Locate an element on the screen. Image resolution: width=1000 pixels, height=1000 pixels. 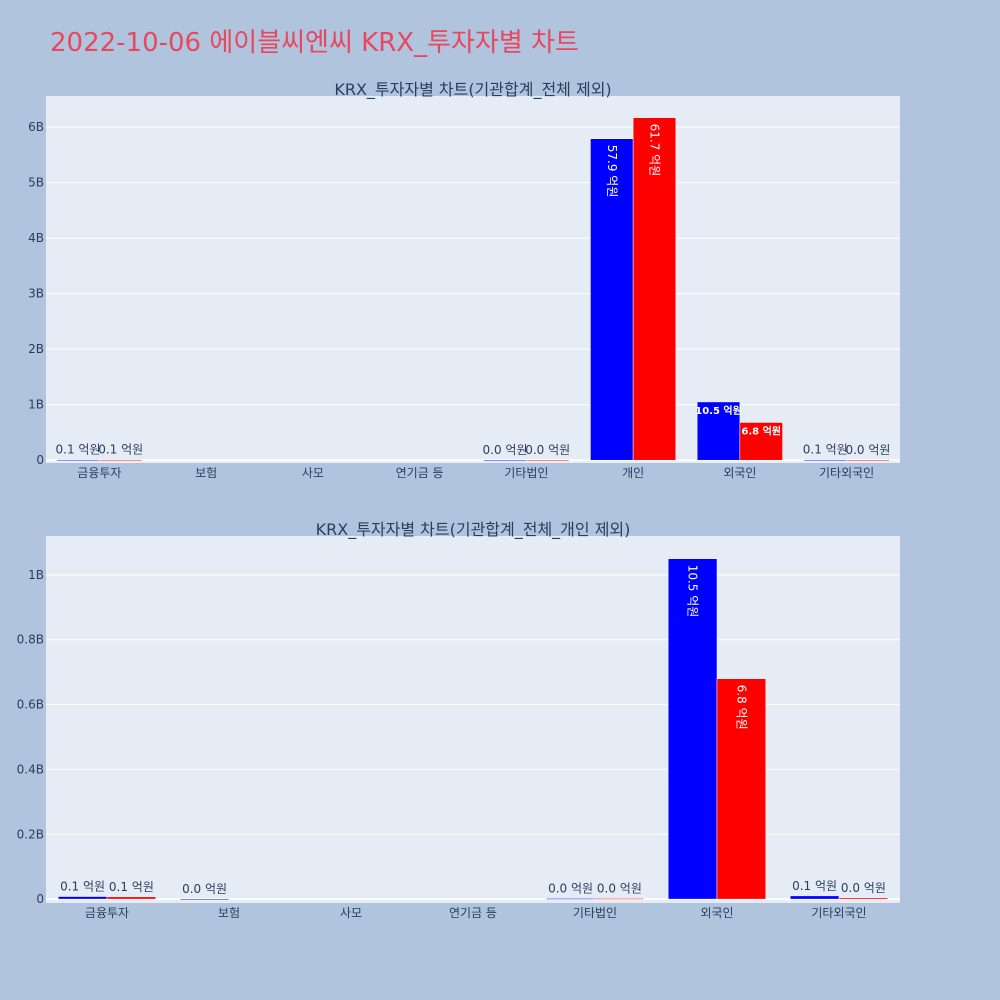
y-tick-label: 2B is located at coordinates (36, 349).